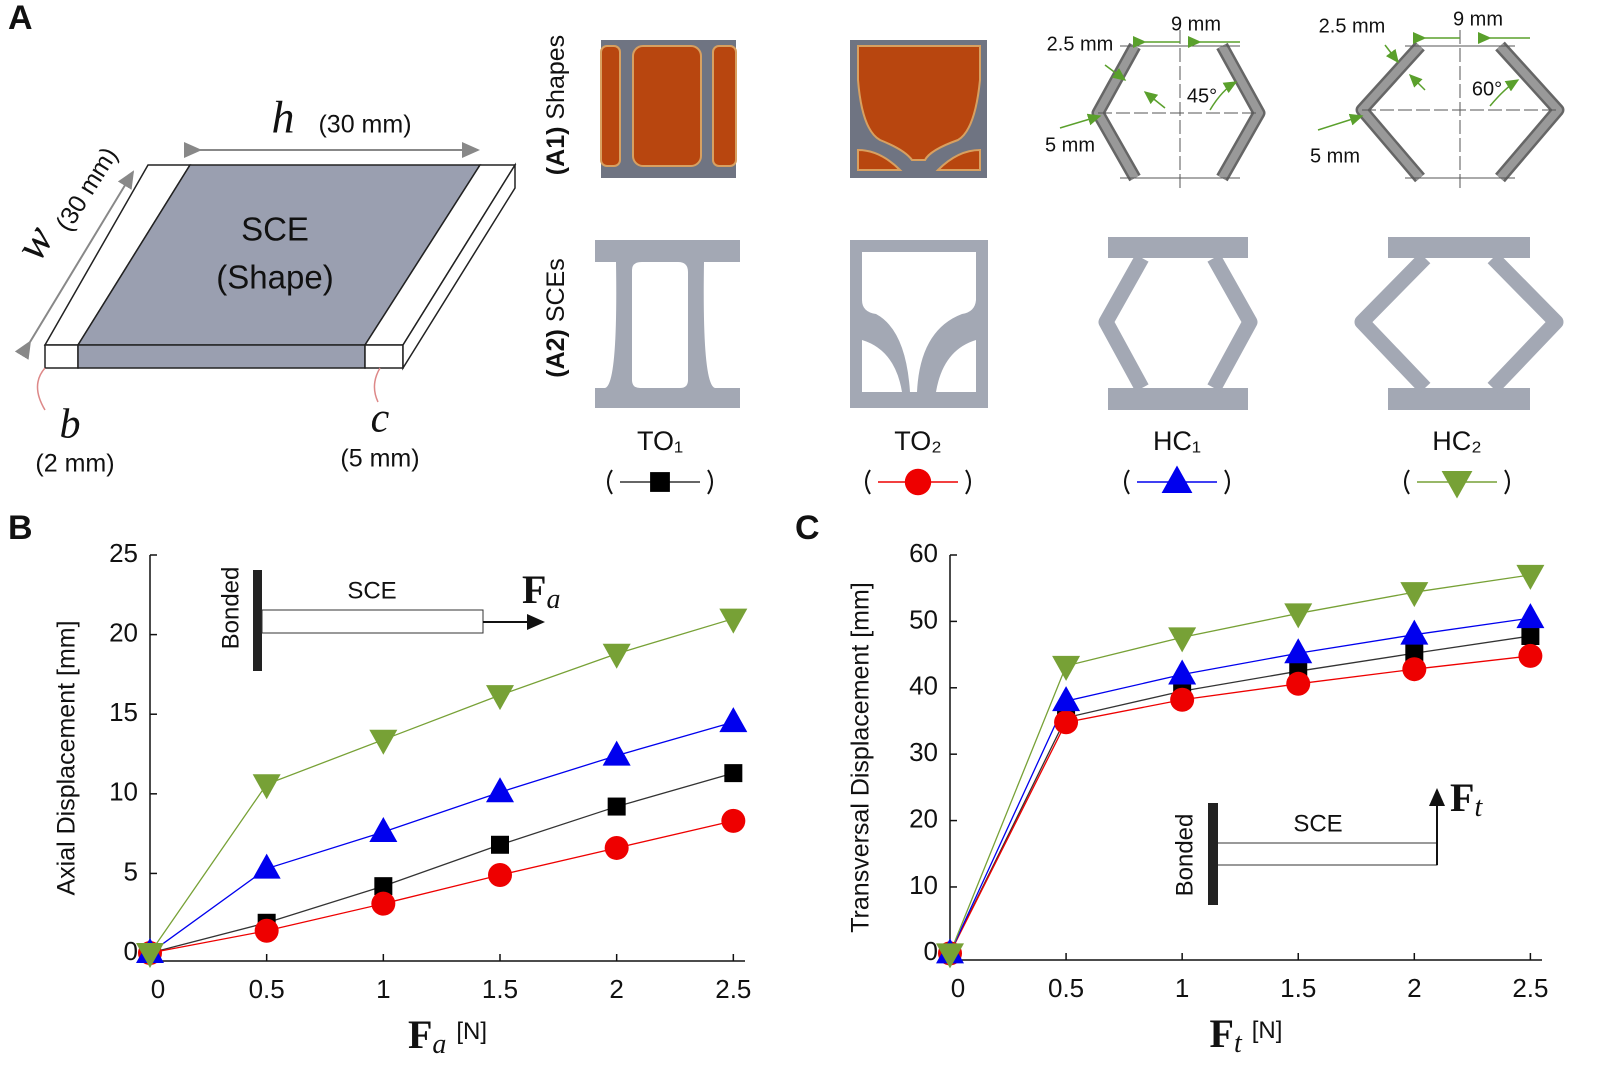  What do you see at coordinates (1328, 854) in the screenshot?
I see `inset-beam` at bounding box center [1328, 854].